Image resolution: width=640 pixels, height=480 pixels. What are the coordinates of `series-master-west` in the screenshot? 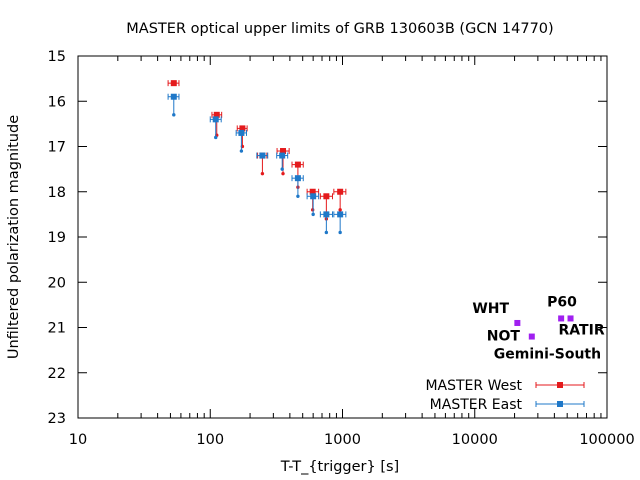 It's located at (257, 150).